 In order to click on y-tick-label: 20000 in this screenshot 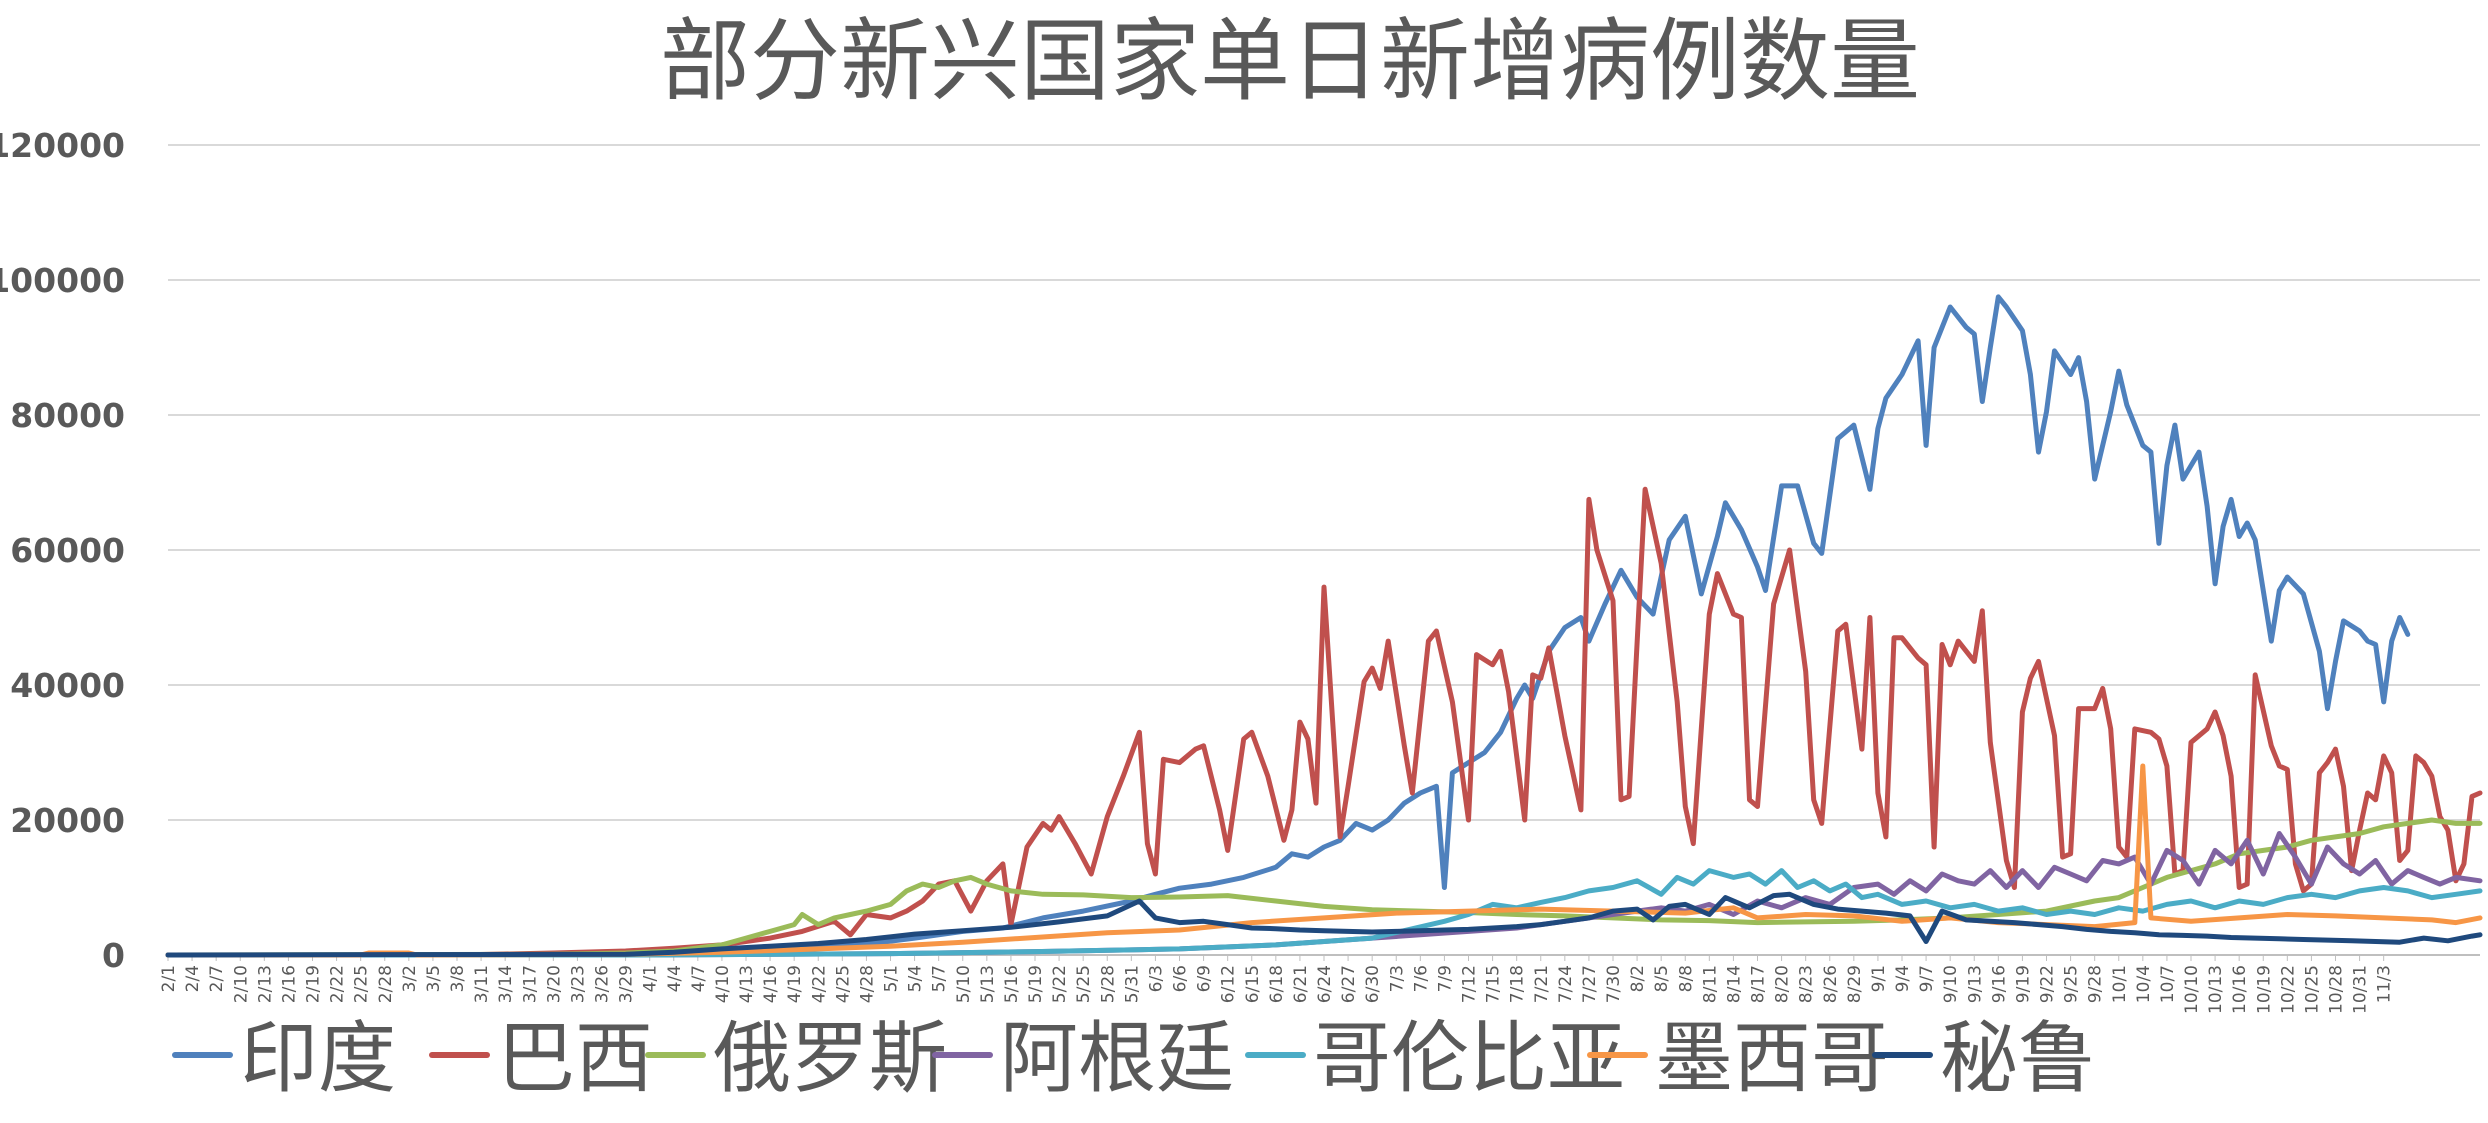, I will do `click(67, 820)`.